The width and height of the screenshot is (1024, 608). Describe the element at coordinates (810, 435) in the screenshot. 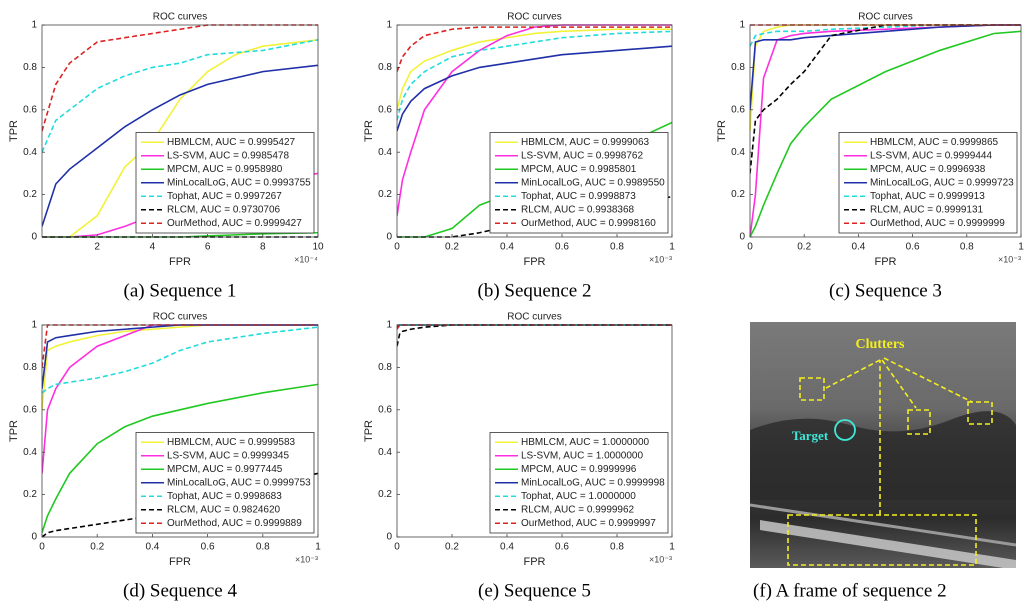

I see `target-label: Target` at that location.